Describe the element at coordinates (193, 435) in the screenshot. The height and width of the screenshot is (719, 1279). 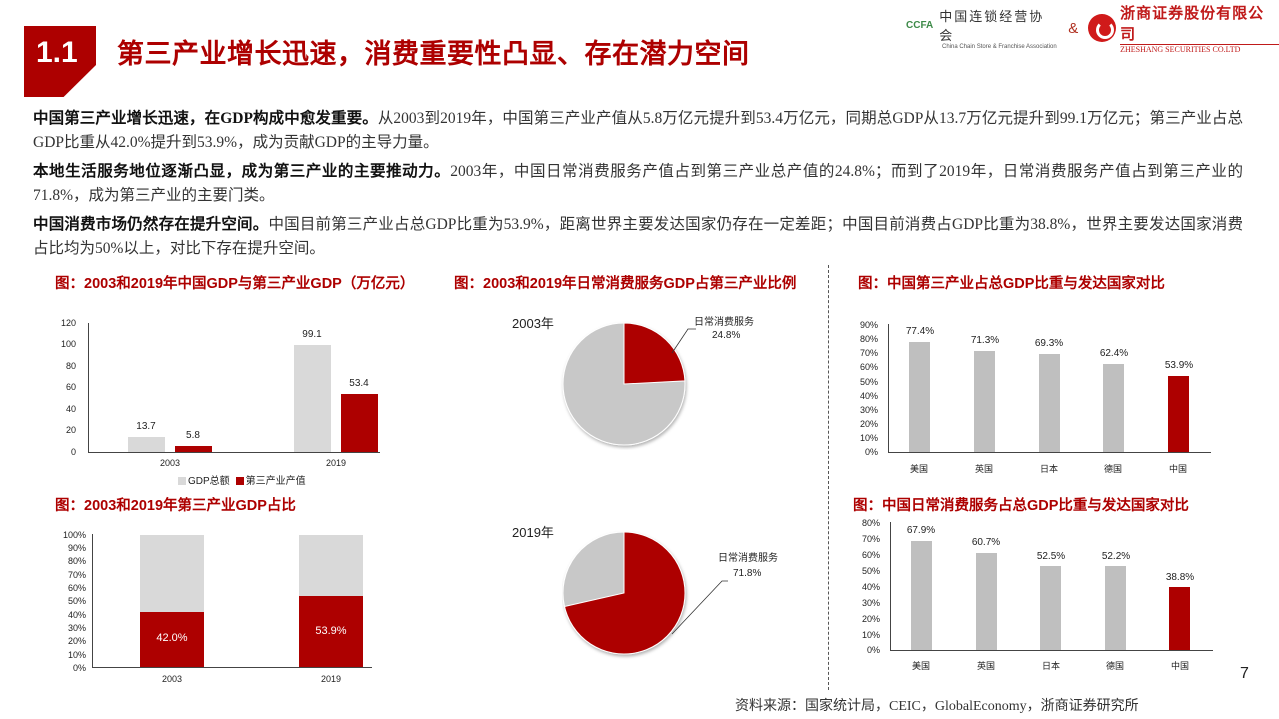
I see `value-label: 5.8` at that location.